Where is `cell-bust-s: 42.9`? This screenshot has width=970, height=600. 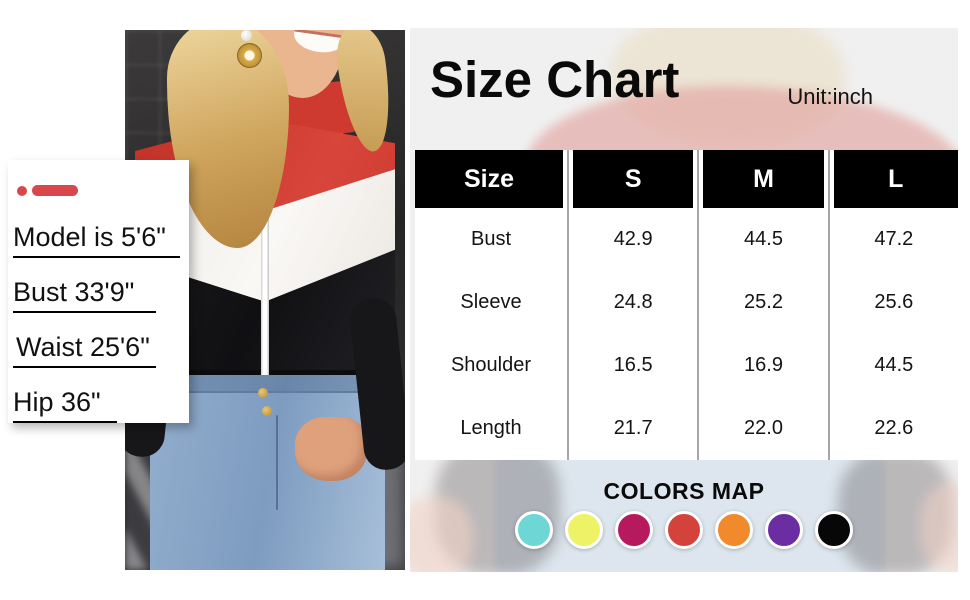
cell-bust-s: 42.9 is located at coordinates (633, 239).